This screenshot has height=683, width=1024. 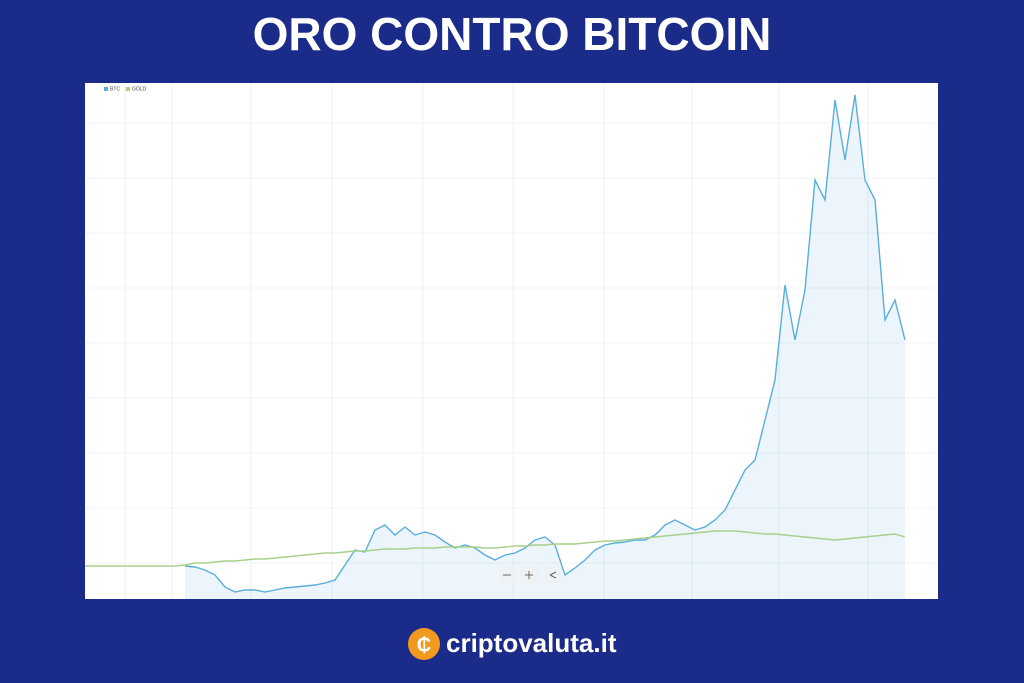 I want to click on chart-title: ORO CONTRO BITCOIN, so click(x=512, y=34).